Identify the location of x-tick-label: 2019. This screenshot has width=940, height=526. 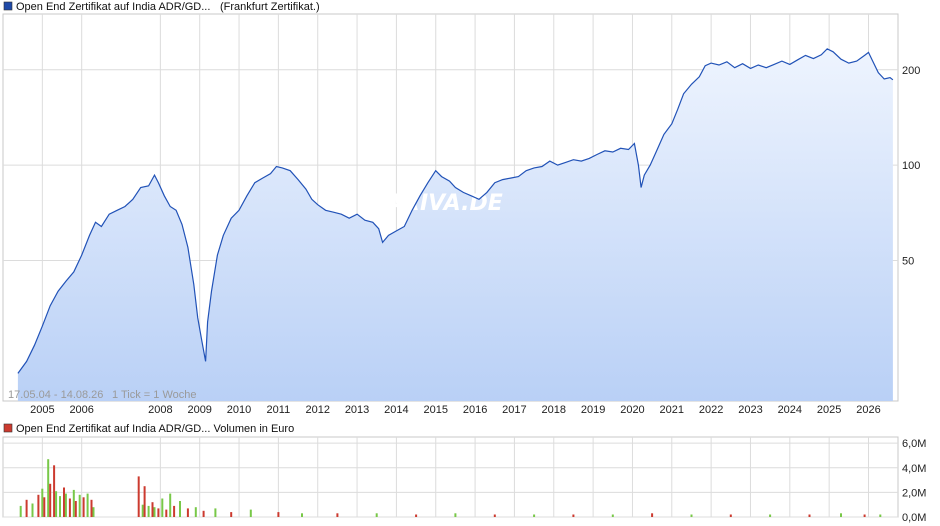
(593, 410).